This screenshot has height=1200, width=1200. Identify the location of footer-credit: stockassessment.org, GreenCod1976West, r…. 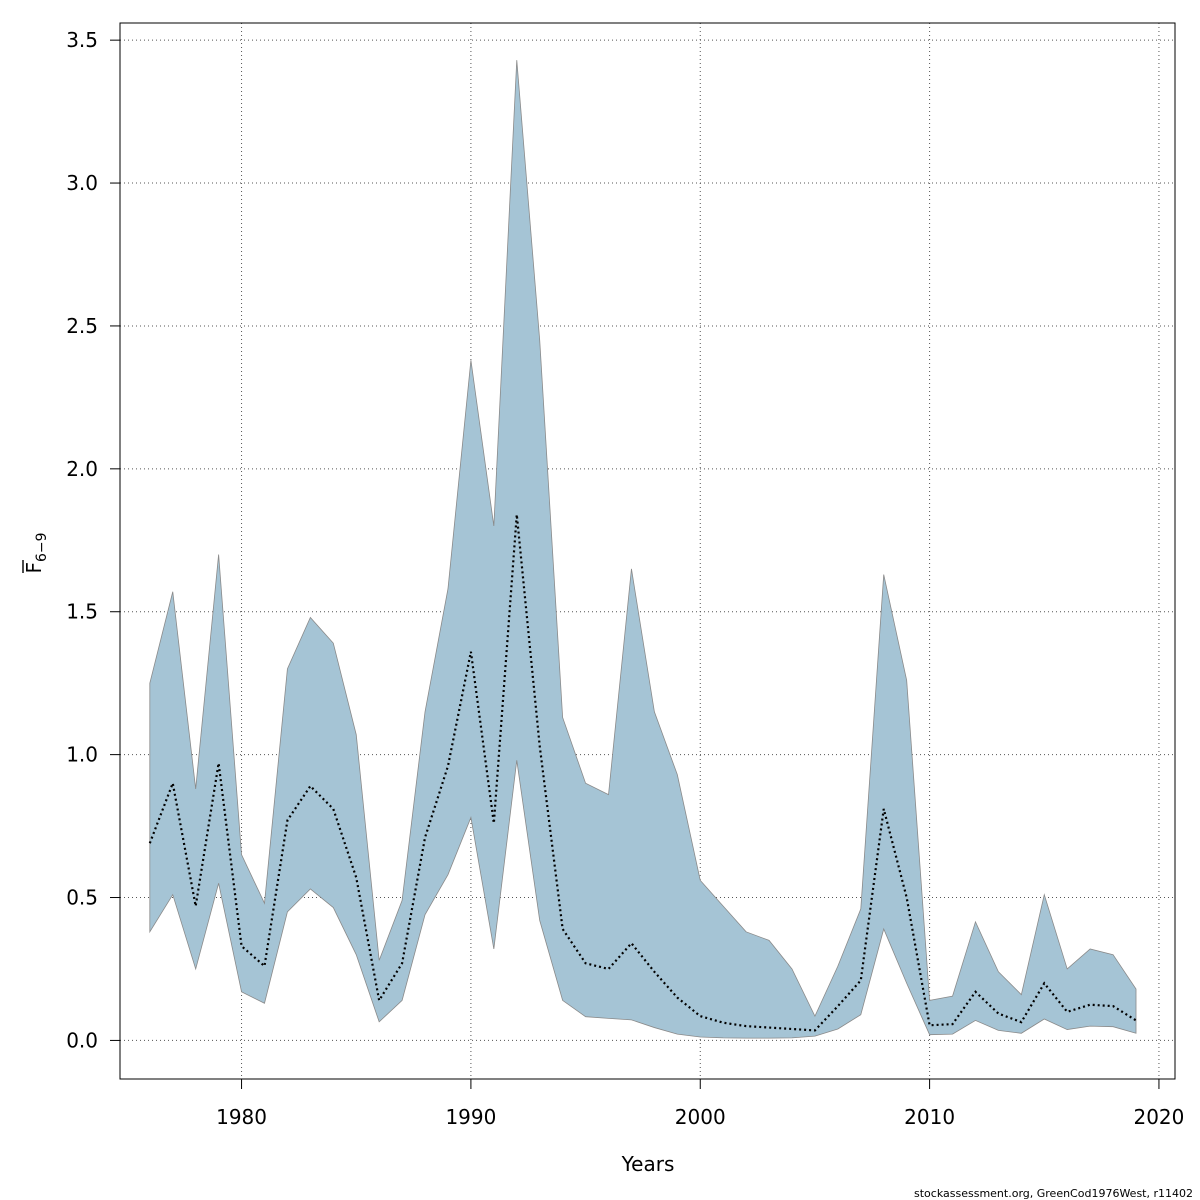
(1053, 1193).